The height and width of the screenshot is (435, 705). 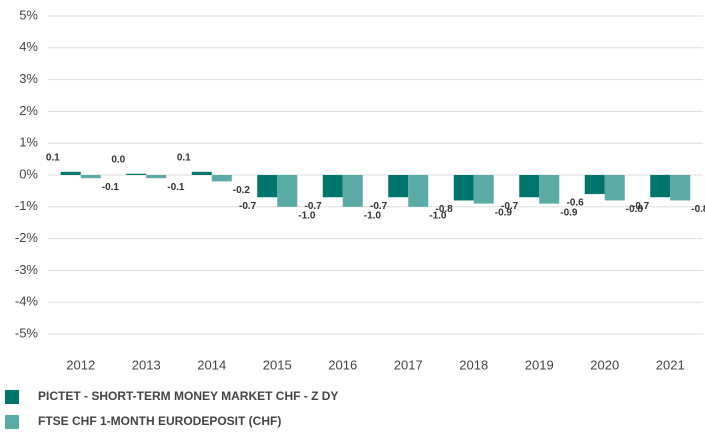 I want to click on y-tick-label: 4%, so click(x=28, y=46).